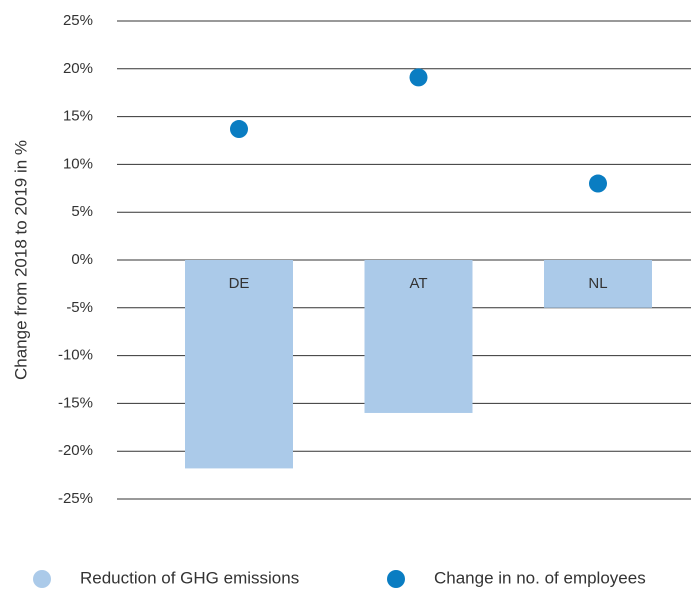 The image size is (691, 590). Describe the element at coordinates (82, 211) in the screenshot. I see `y-tick-label: 5%` at that location.